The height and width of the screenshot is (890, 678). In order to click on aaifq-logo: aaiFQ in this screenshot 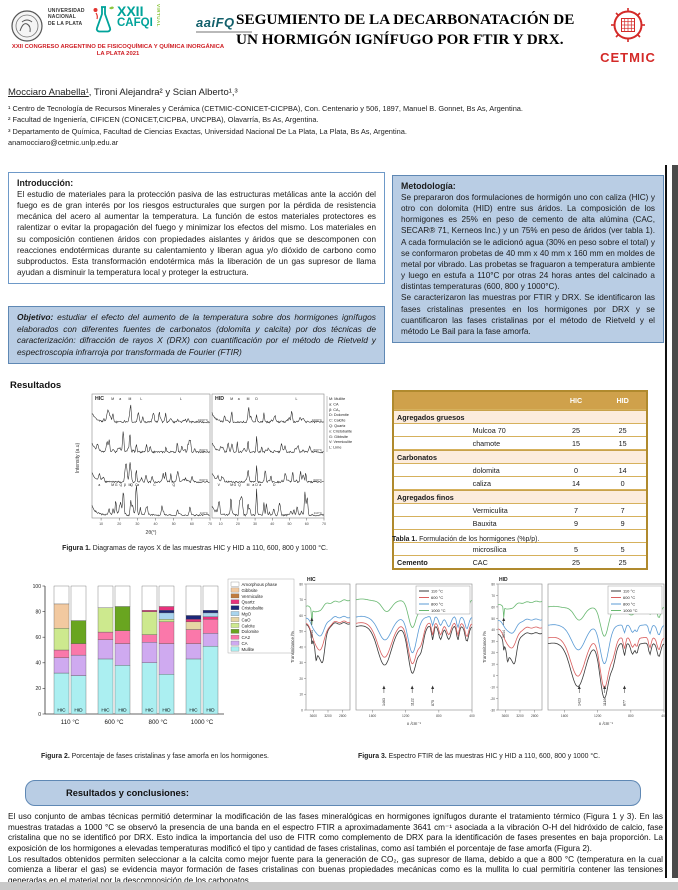, I will do `click(224, 24)`.